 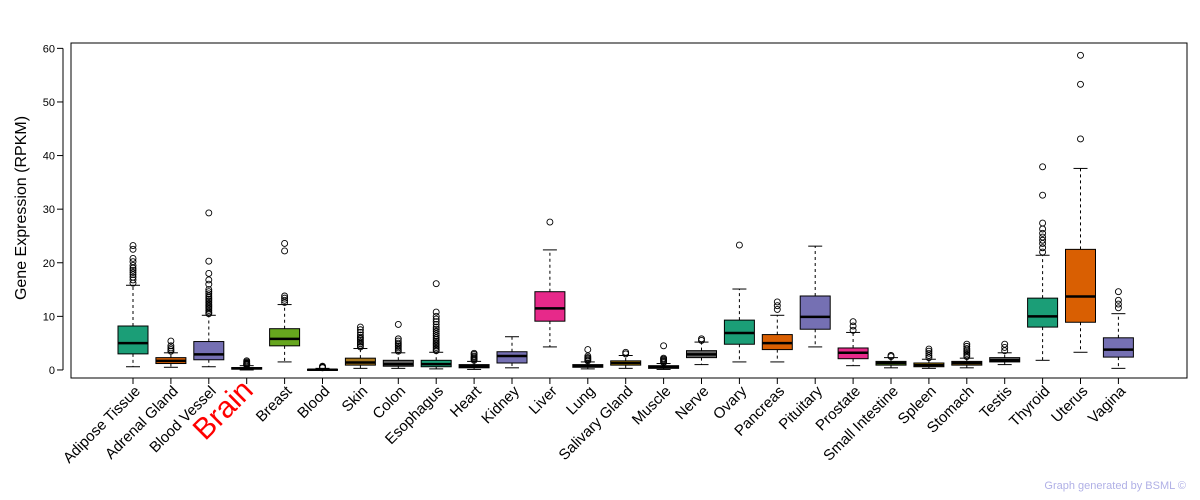 I want to click on box-testis, so click(x=1005, y=353).